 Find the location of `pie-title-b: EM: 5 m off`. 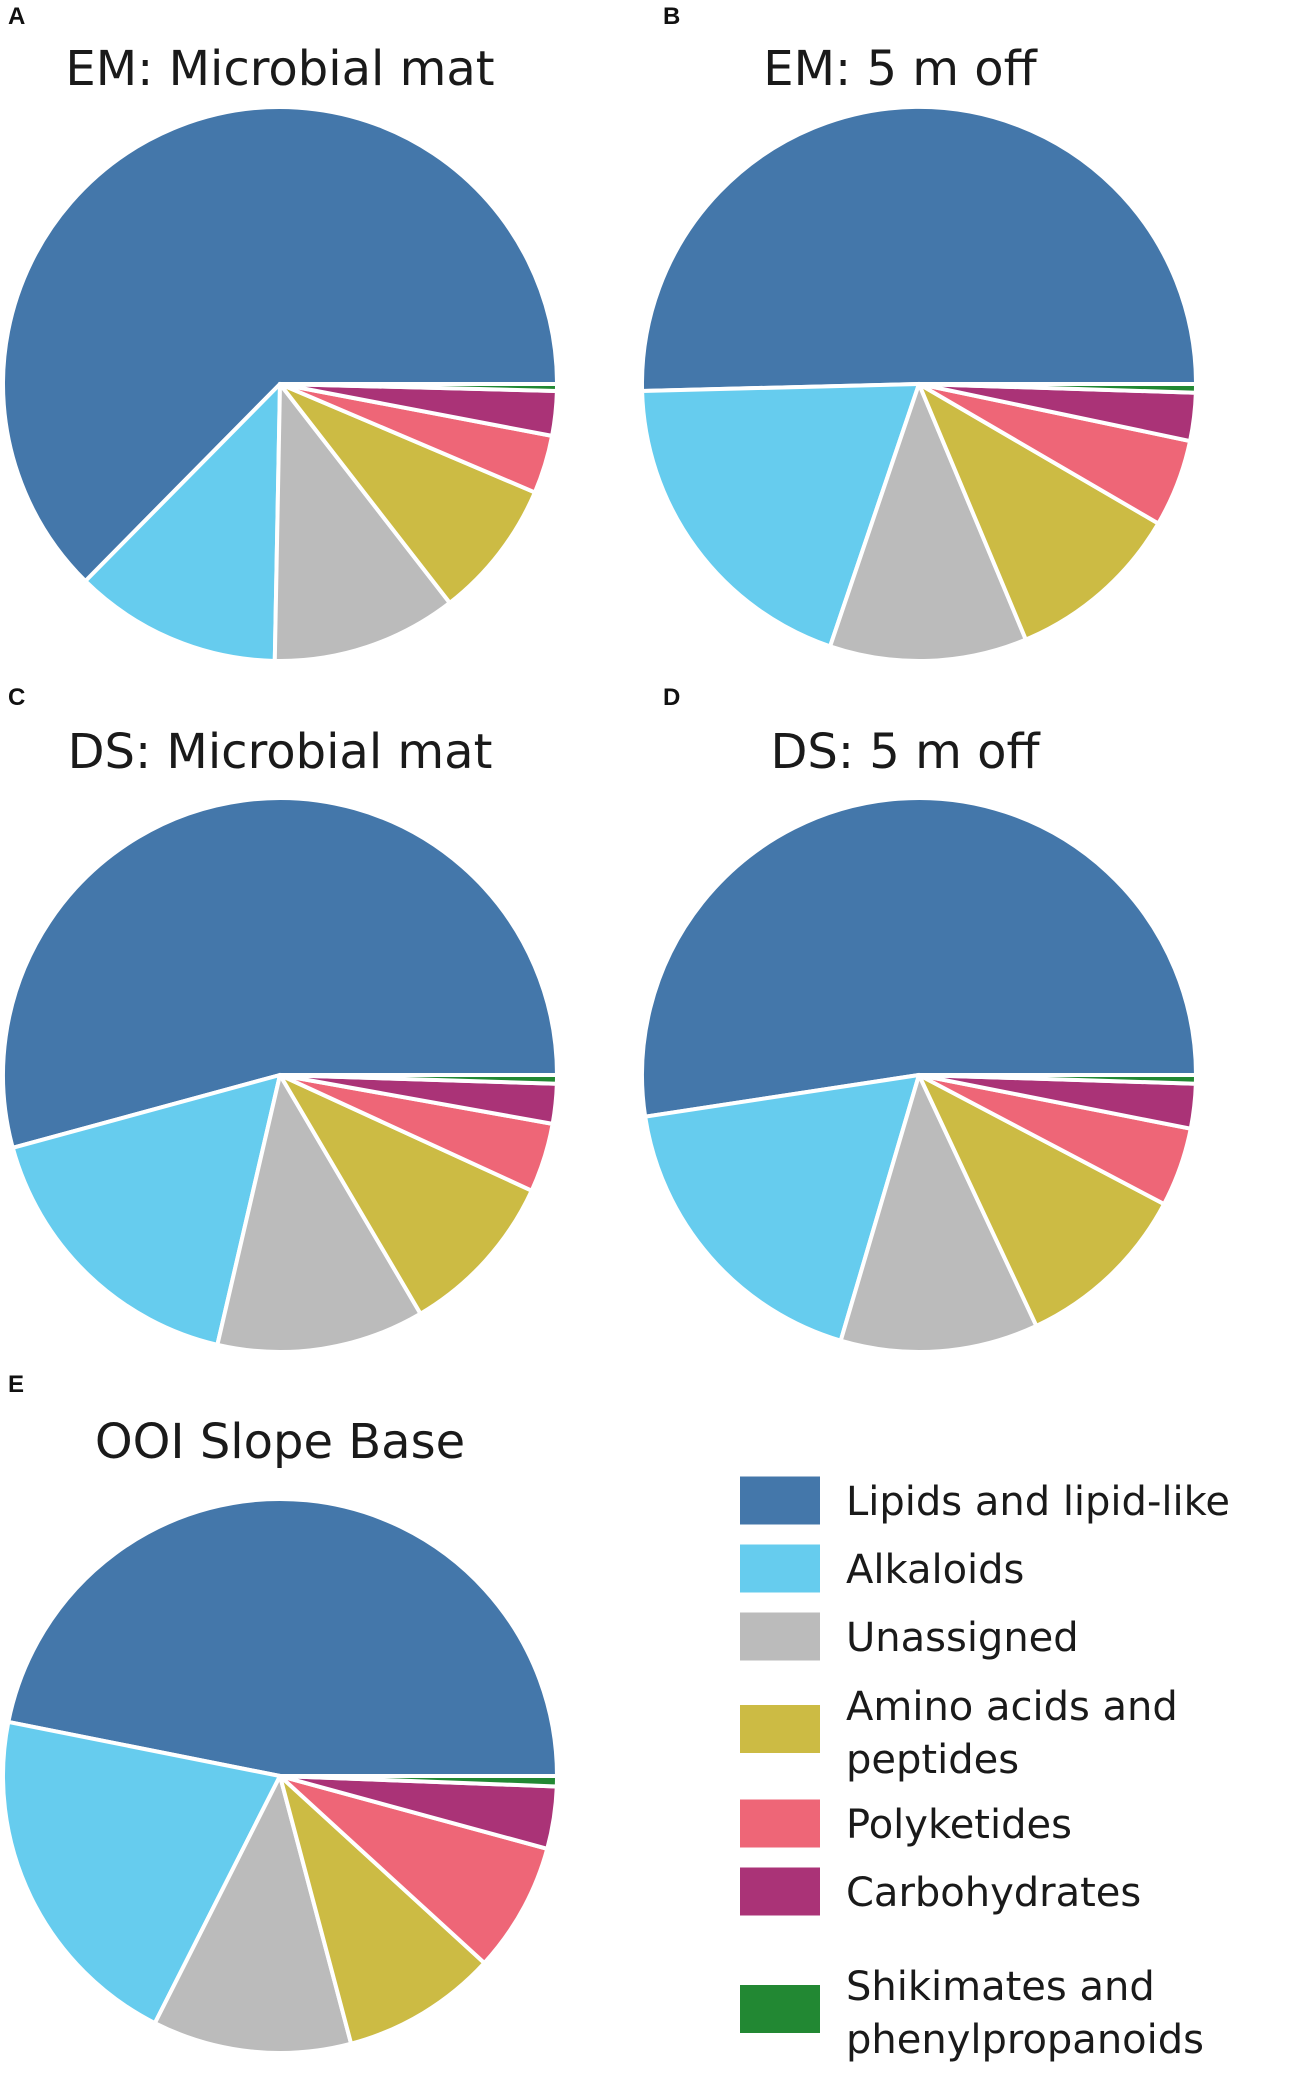

pie-title-b: EM: 5 m off is located at coordinates (900, 69).